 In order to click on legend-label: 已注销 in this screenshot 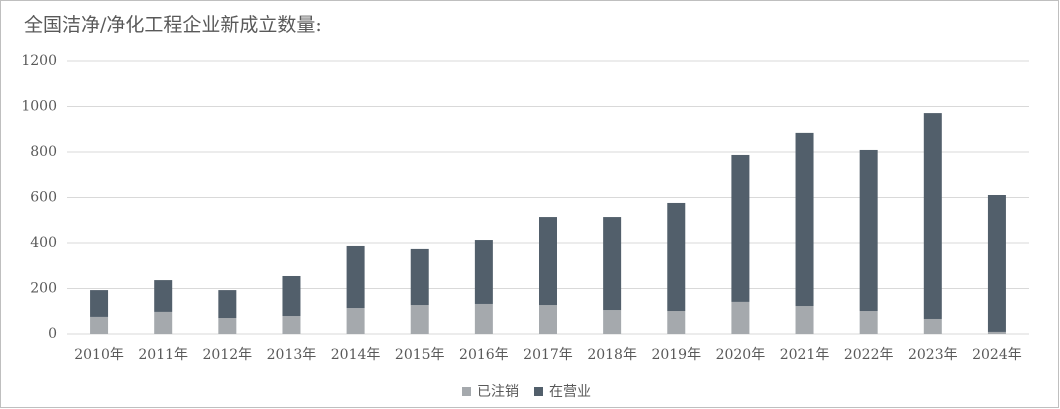, I will do `click(498, 392)`.